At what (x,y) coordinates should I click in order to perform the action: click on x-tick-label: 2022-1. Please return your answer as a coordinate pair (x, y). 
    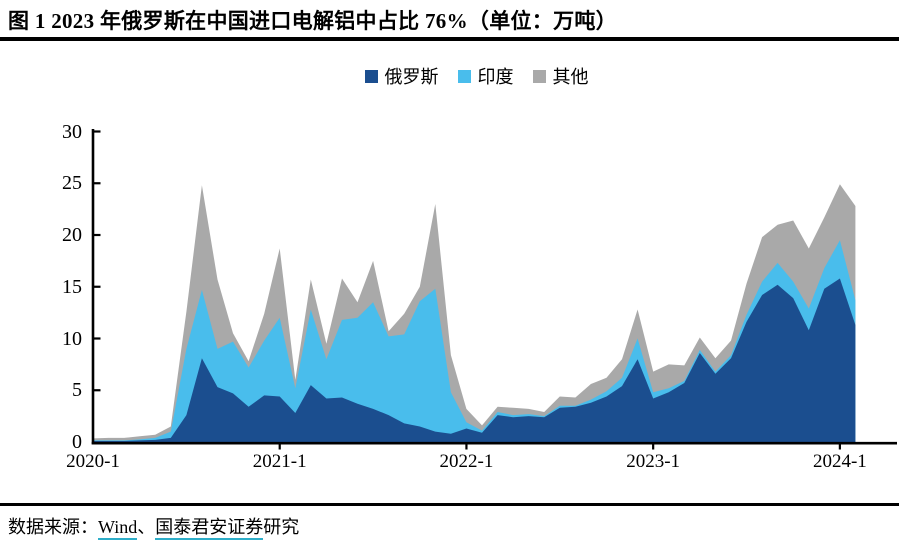
    Looking at the image, I should click on (466, 461).